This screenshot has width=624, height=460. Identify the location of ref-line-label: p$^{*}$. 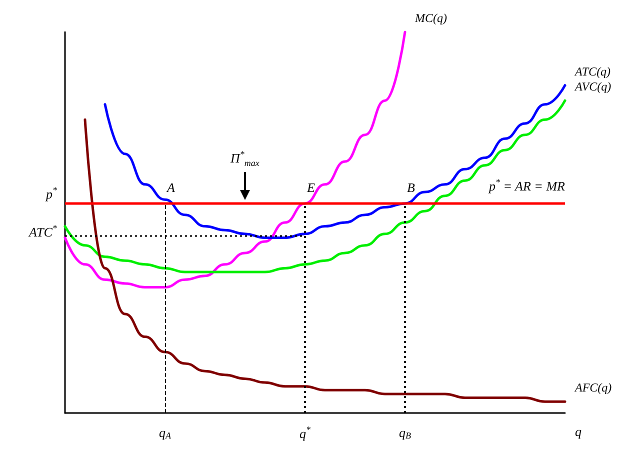
(51, 193).